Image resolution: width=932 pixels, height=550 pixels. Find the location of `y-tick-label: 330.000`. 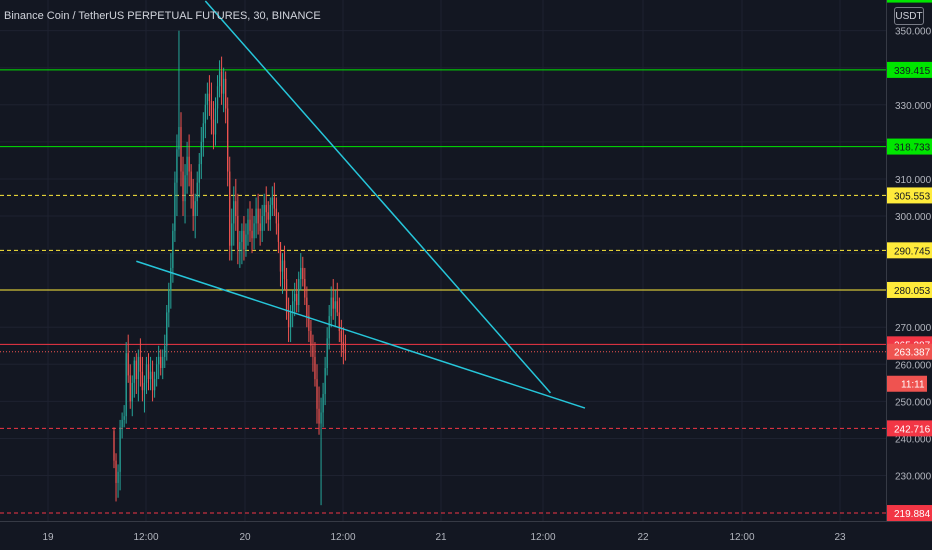

y-tick-label: 330.000 is located at coordinates (913, 106).